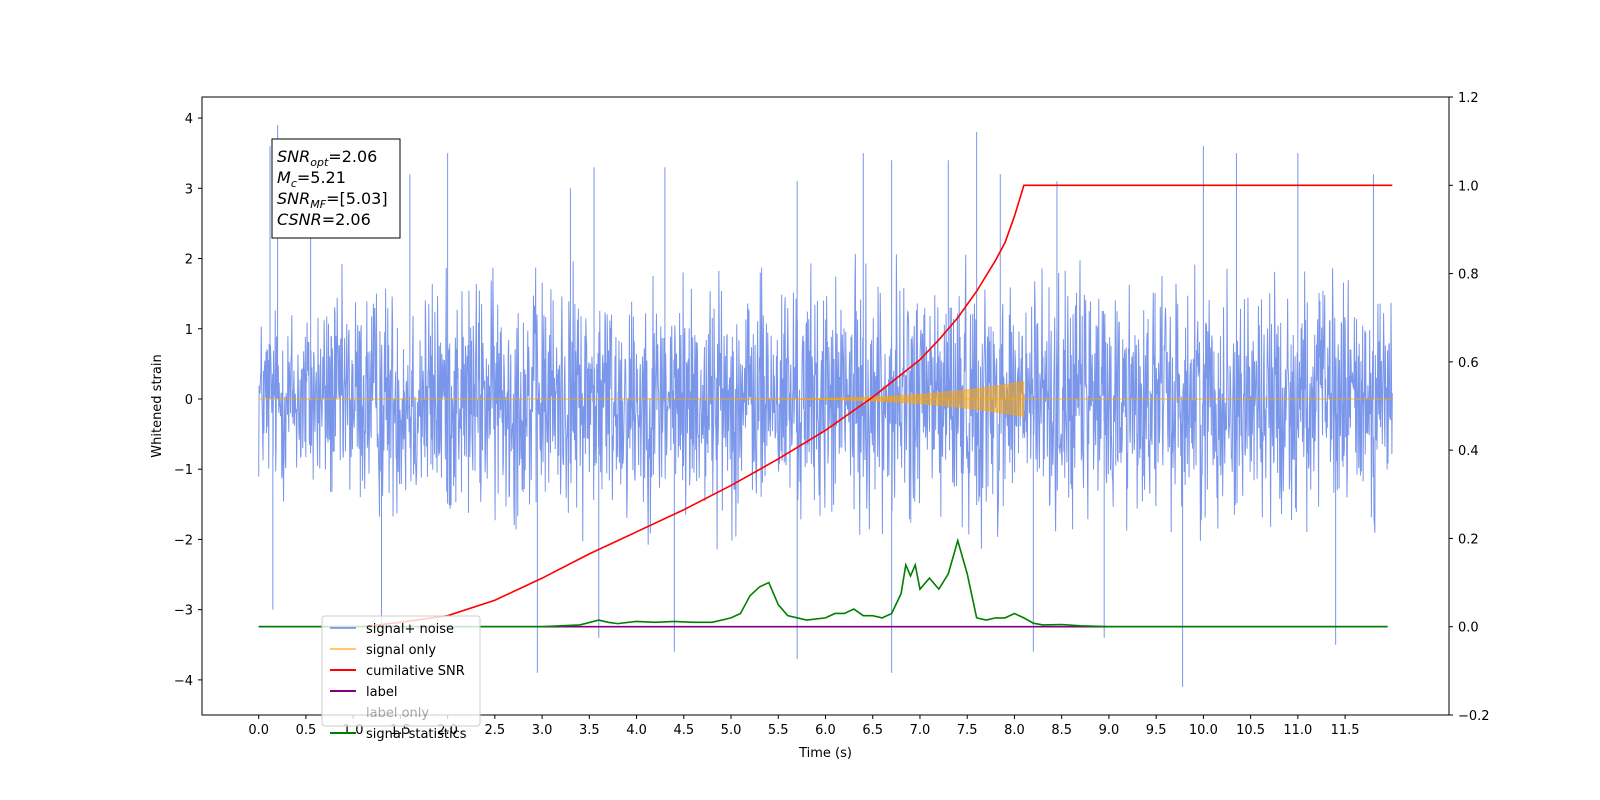 The image size is (1600, 800). I want to click on y-tick-label-left: 2, so click(189, 260).